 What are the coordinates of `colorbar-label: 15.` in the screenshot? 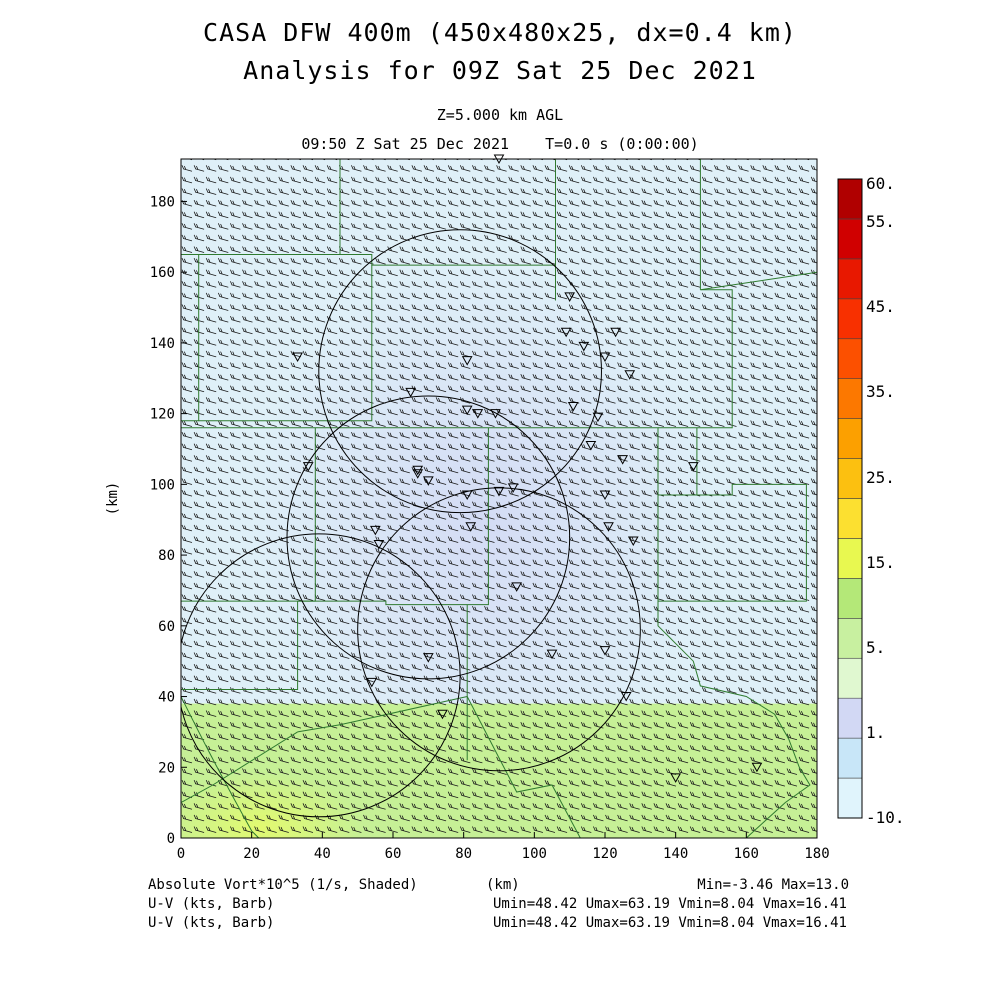 It's located at (880, 562).